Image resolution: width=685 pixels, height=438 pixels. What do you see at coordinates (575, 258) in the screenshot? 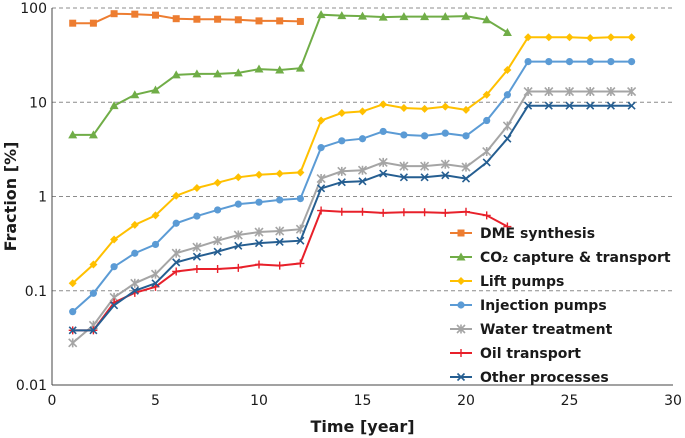
I see `legend-label: CO₂ capture & transport` at bounding box center [575, 258].